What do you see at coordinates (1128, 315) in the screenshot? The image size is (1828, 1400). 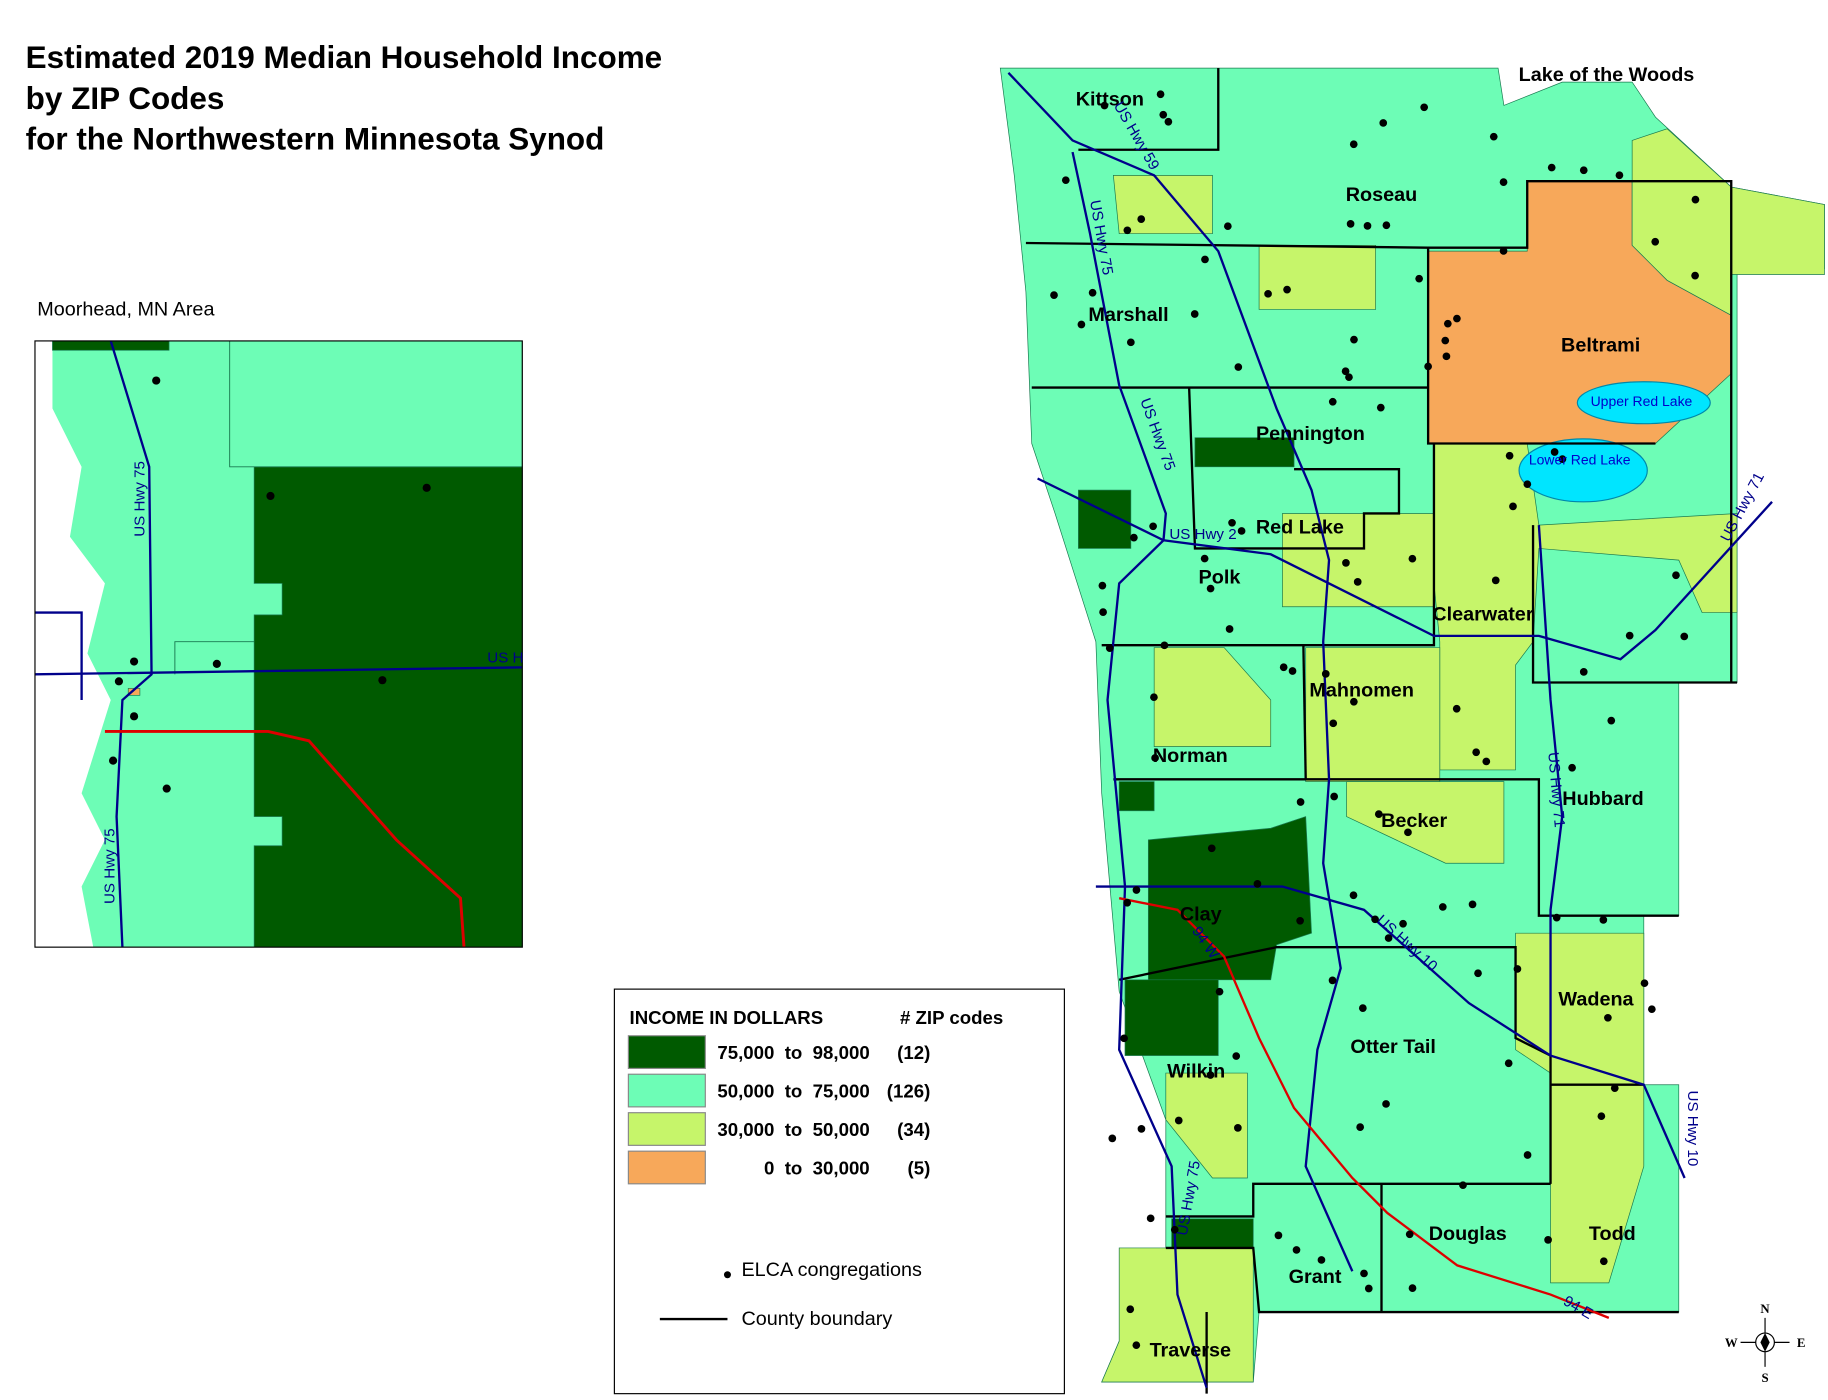 I see `county-name: Marshall` at bounding box center [1128, 315].